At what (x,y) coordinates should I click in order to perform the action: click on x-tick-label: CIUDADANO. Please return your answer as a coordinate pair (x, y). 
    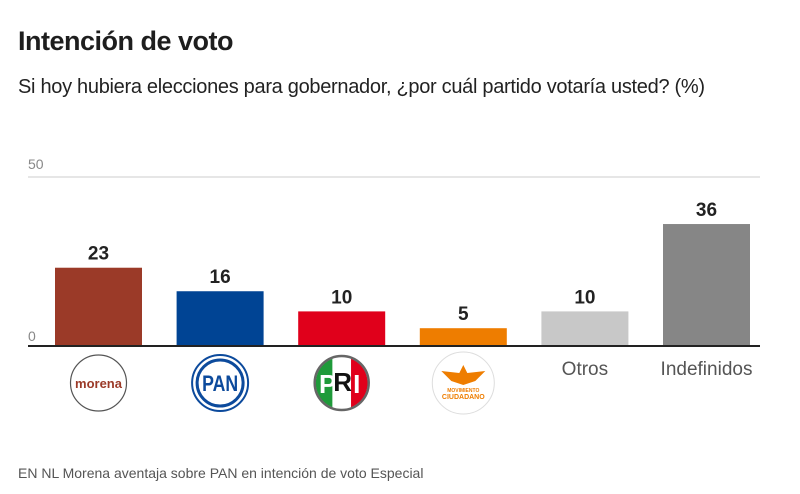
    Looking at the image, I should click on (463, 397).